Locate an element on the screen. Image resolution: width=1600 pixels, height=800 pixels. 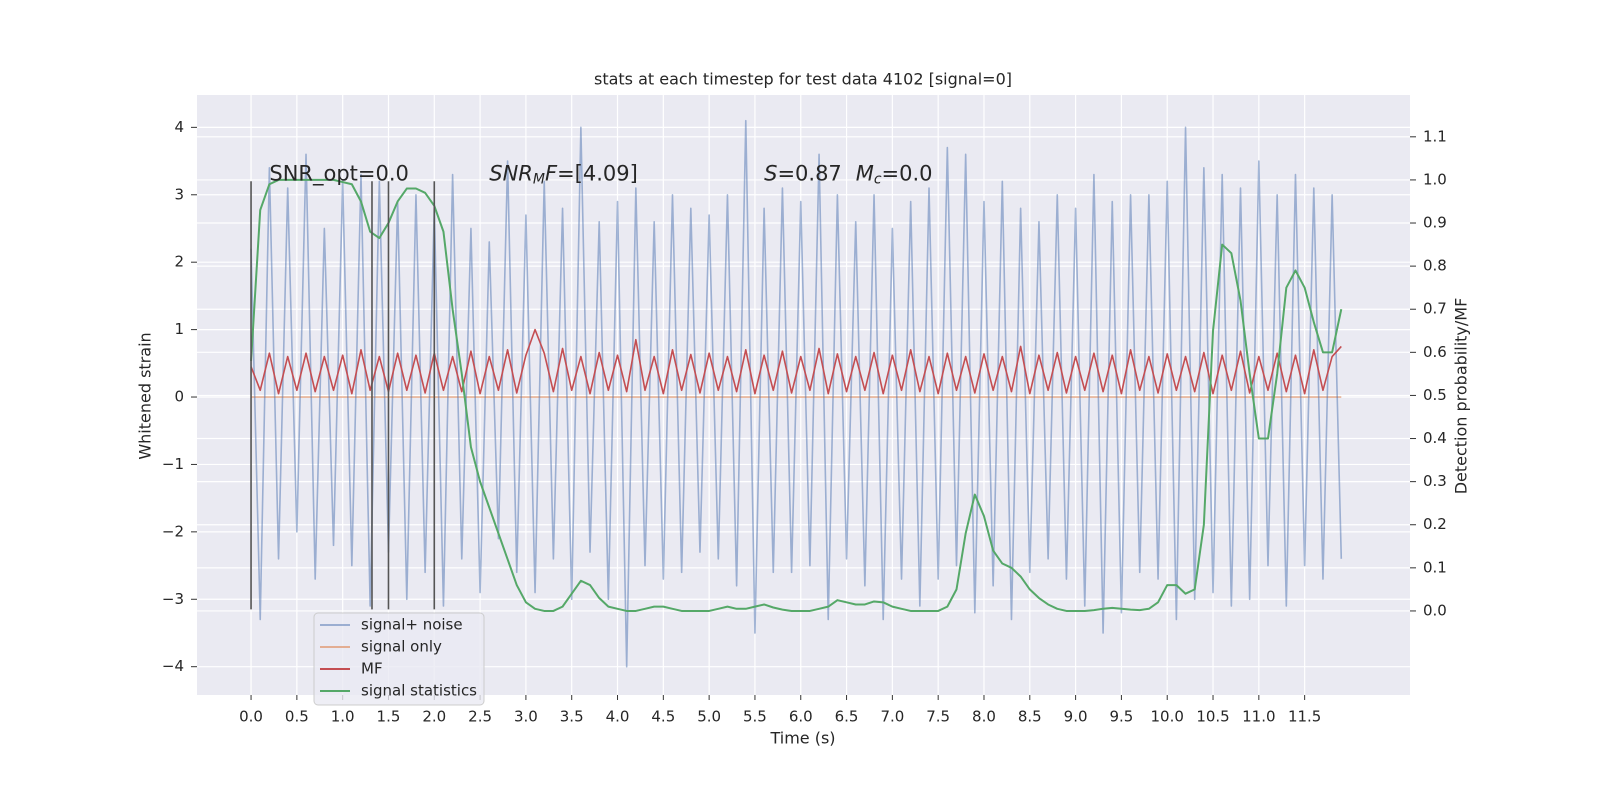
x-tick-label: 10.5 is located at coordinates (1212, 717).